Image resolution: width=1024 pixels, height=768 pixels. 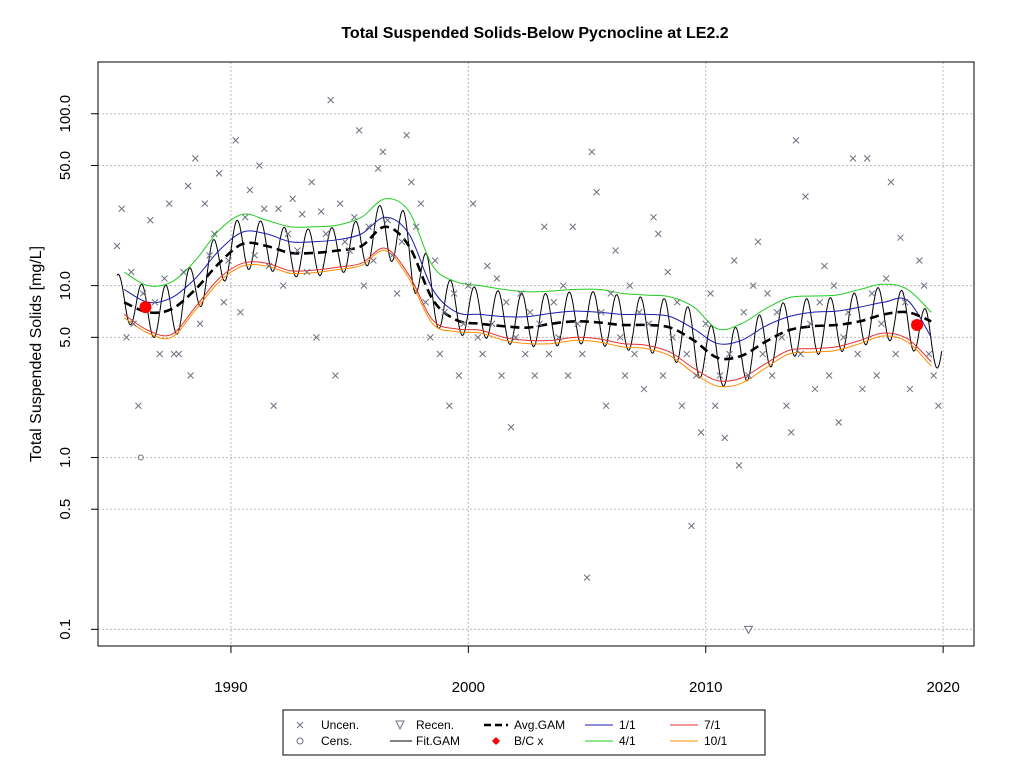 I want to click on y-axis-title: Total Suspended Solids [mg/L], so click(x=36, y=354).